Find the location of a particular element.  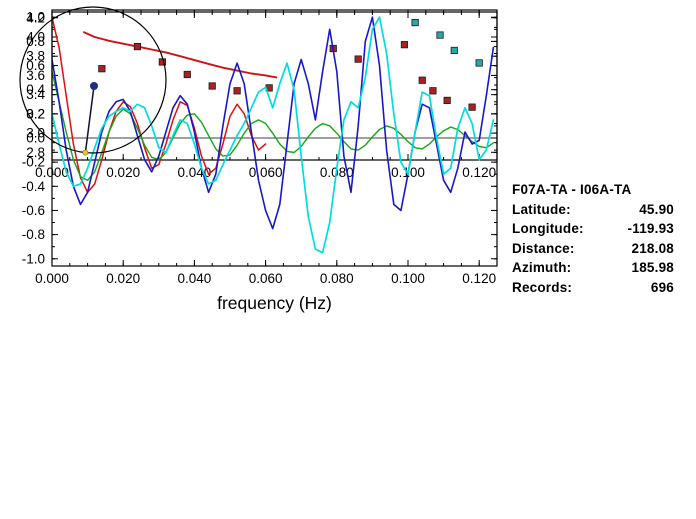

station-pair-title: F07A-TA - I06A-TA is located at coordinates (572, 189).